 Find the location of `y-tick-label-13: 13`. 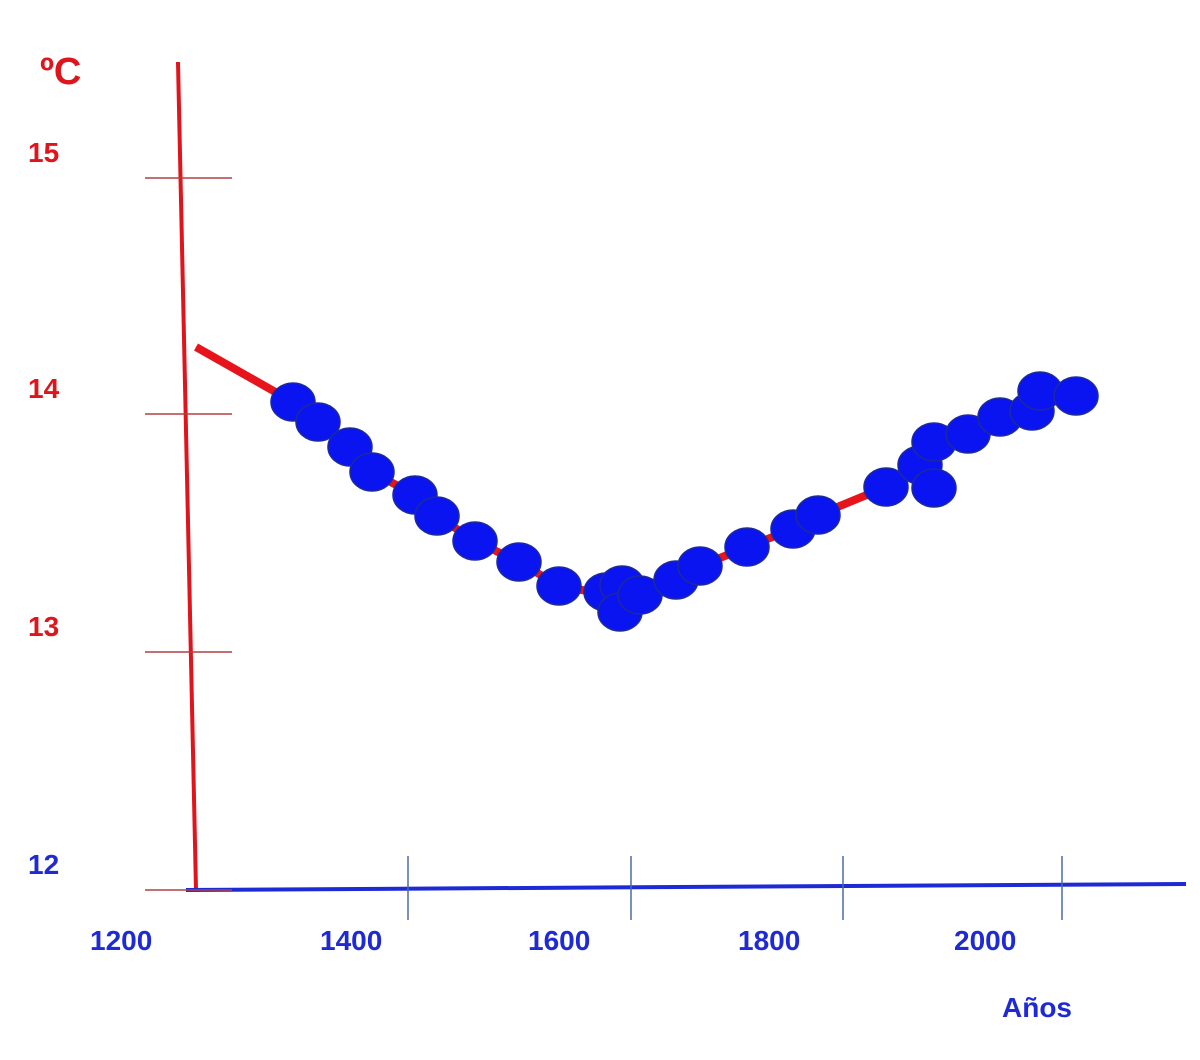

y-tick-label-13: 13 is located at coordinates (43, 626).